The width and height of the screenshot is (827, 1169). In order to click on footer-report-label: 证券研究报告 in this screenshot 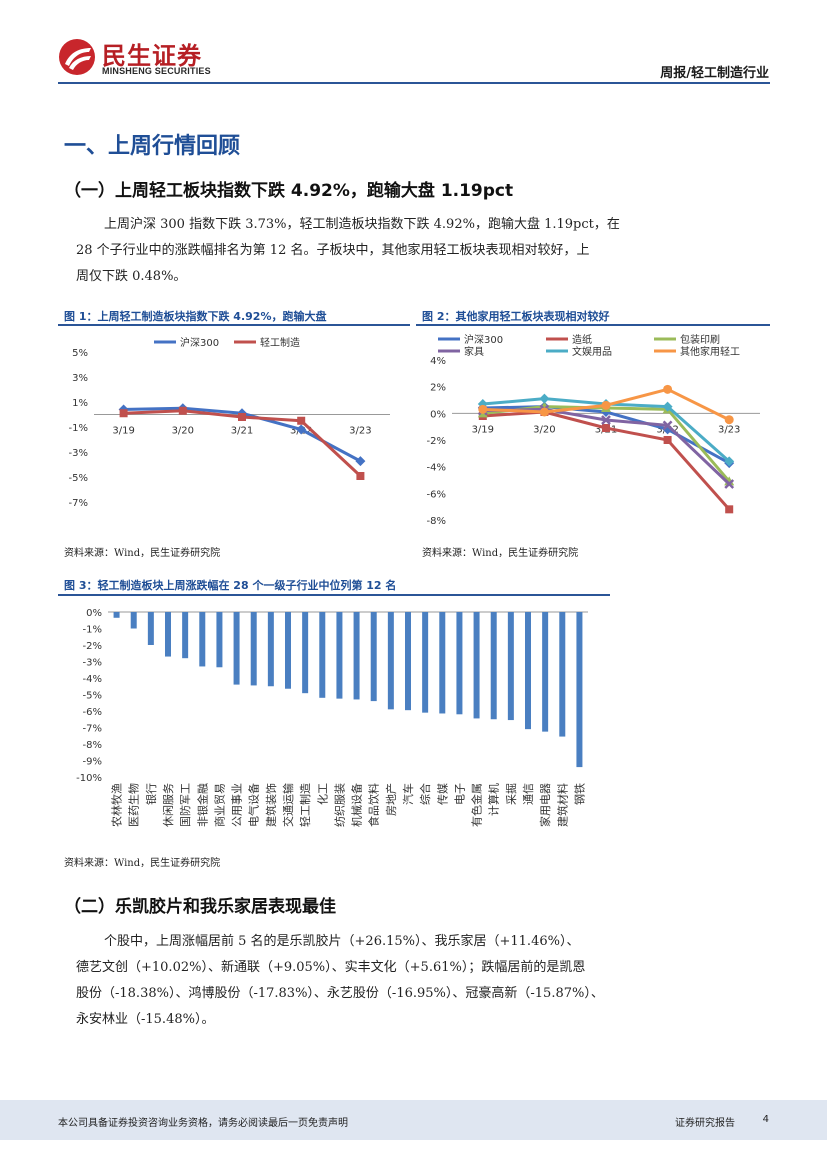, I will do `click(705, 1123)`.